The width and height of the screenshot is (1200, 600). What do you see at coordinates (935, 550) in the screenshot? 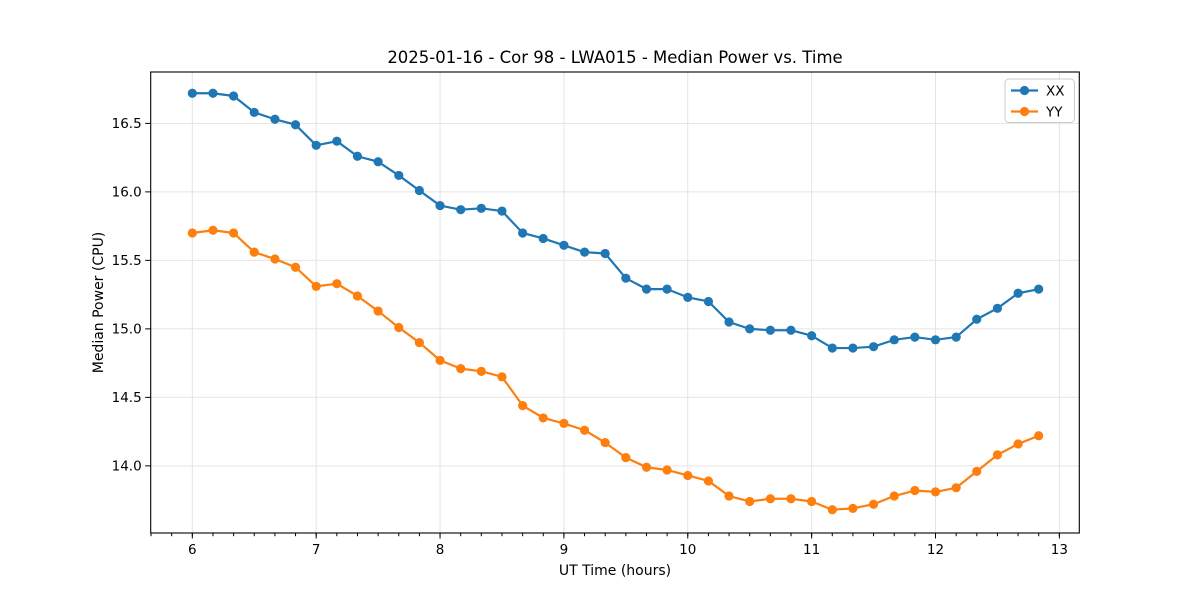
I see `x-tick-label: 12` at bounding box center [935, 550].